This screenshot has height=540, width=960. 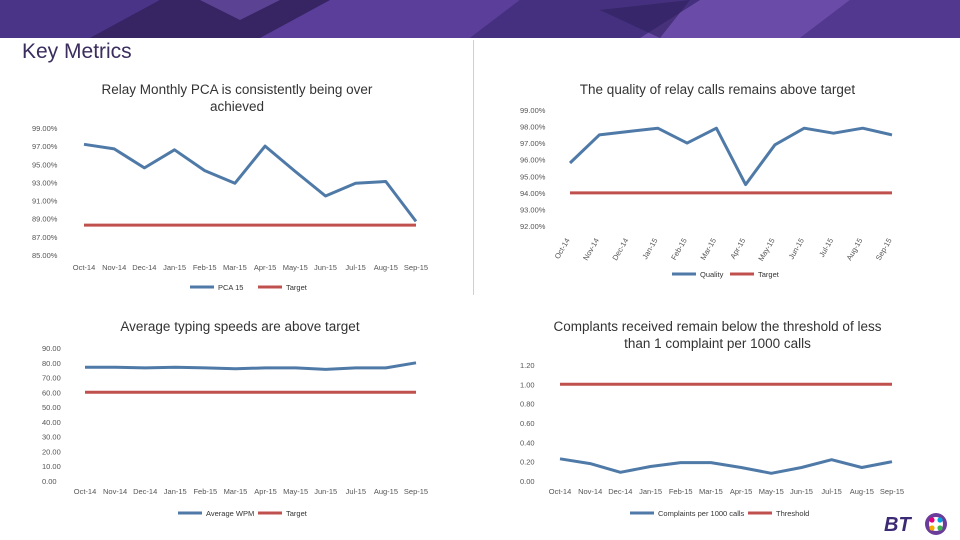 I want to click on y-tick-label: 80.00, so click(x=51, y=363).